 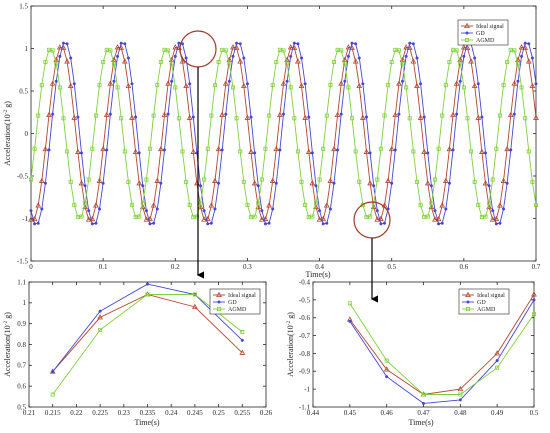 What do you see at coordinates (21, 345) in the screenshot?
I see `y-tick-label: 0.8` at bounding box center [21, 345].